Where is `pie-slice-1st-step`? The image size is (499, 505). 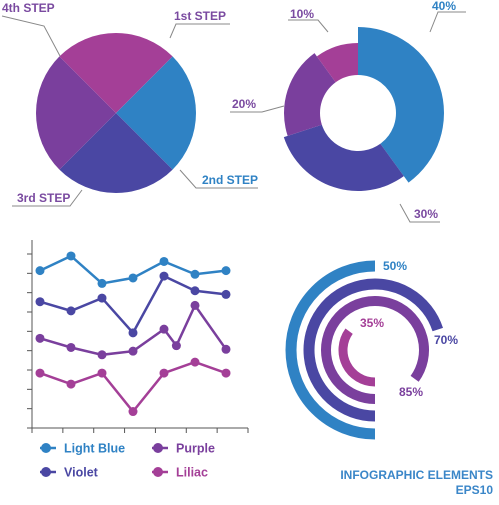 pie-slice-1st-step is located at coordinates (156, 113).